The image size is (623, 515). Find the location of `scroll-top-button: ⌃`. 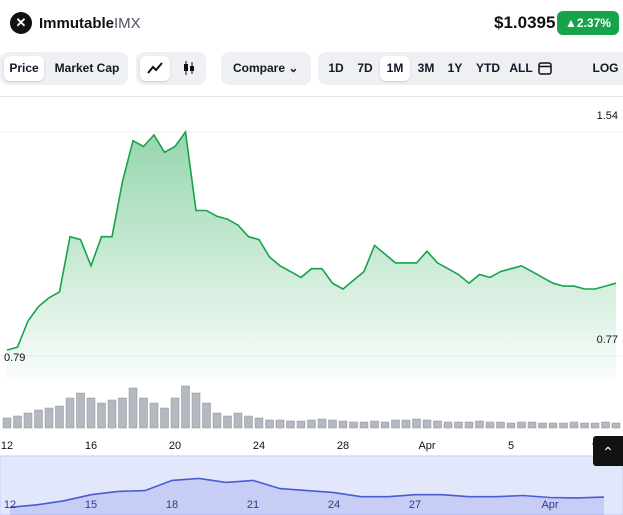

scroll-top-button: ⌃ is located at coordinates (608, 451).